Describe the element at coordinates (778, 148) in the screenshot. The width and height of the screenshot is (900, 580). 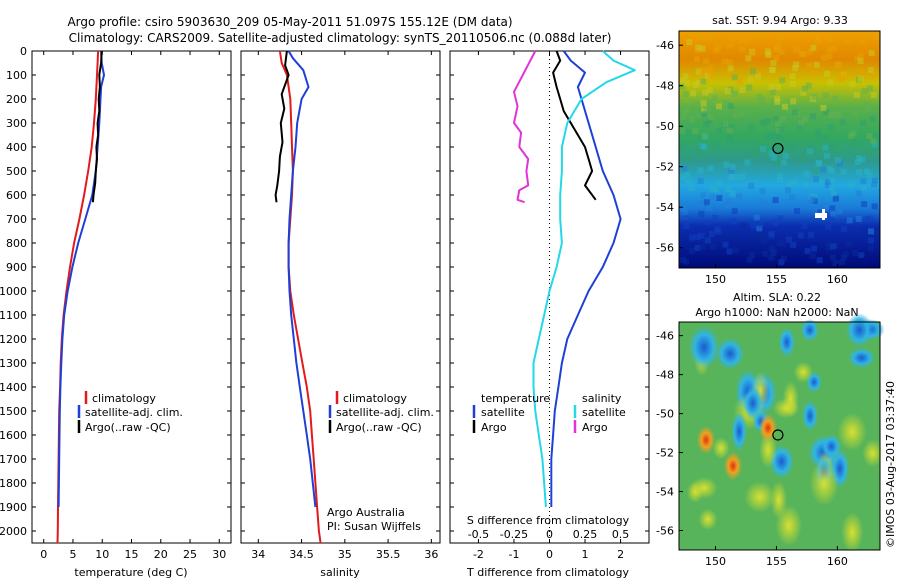
I see `sst-argo-marker` at that location.